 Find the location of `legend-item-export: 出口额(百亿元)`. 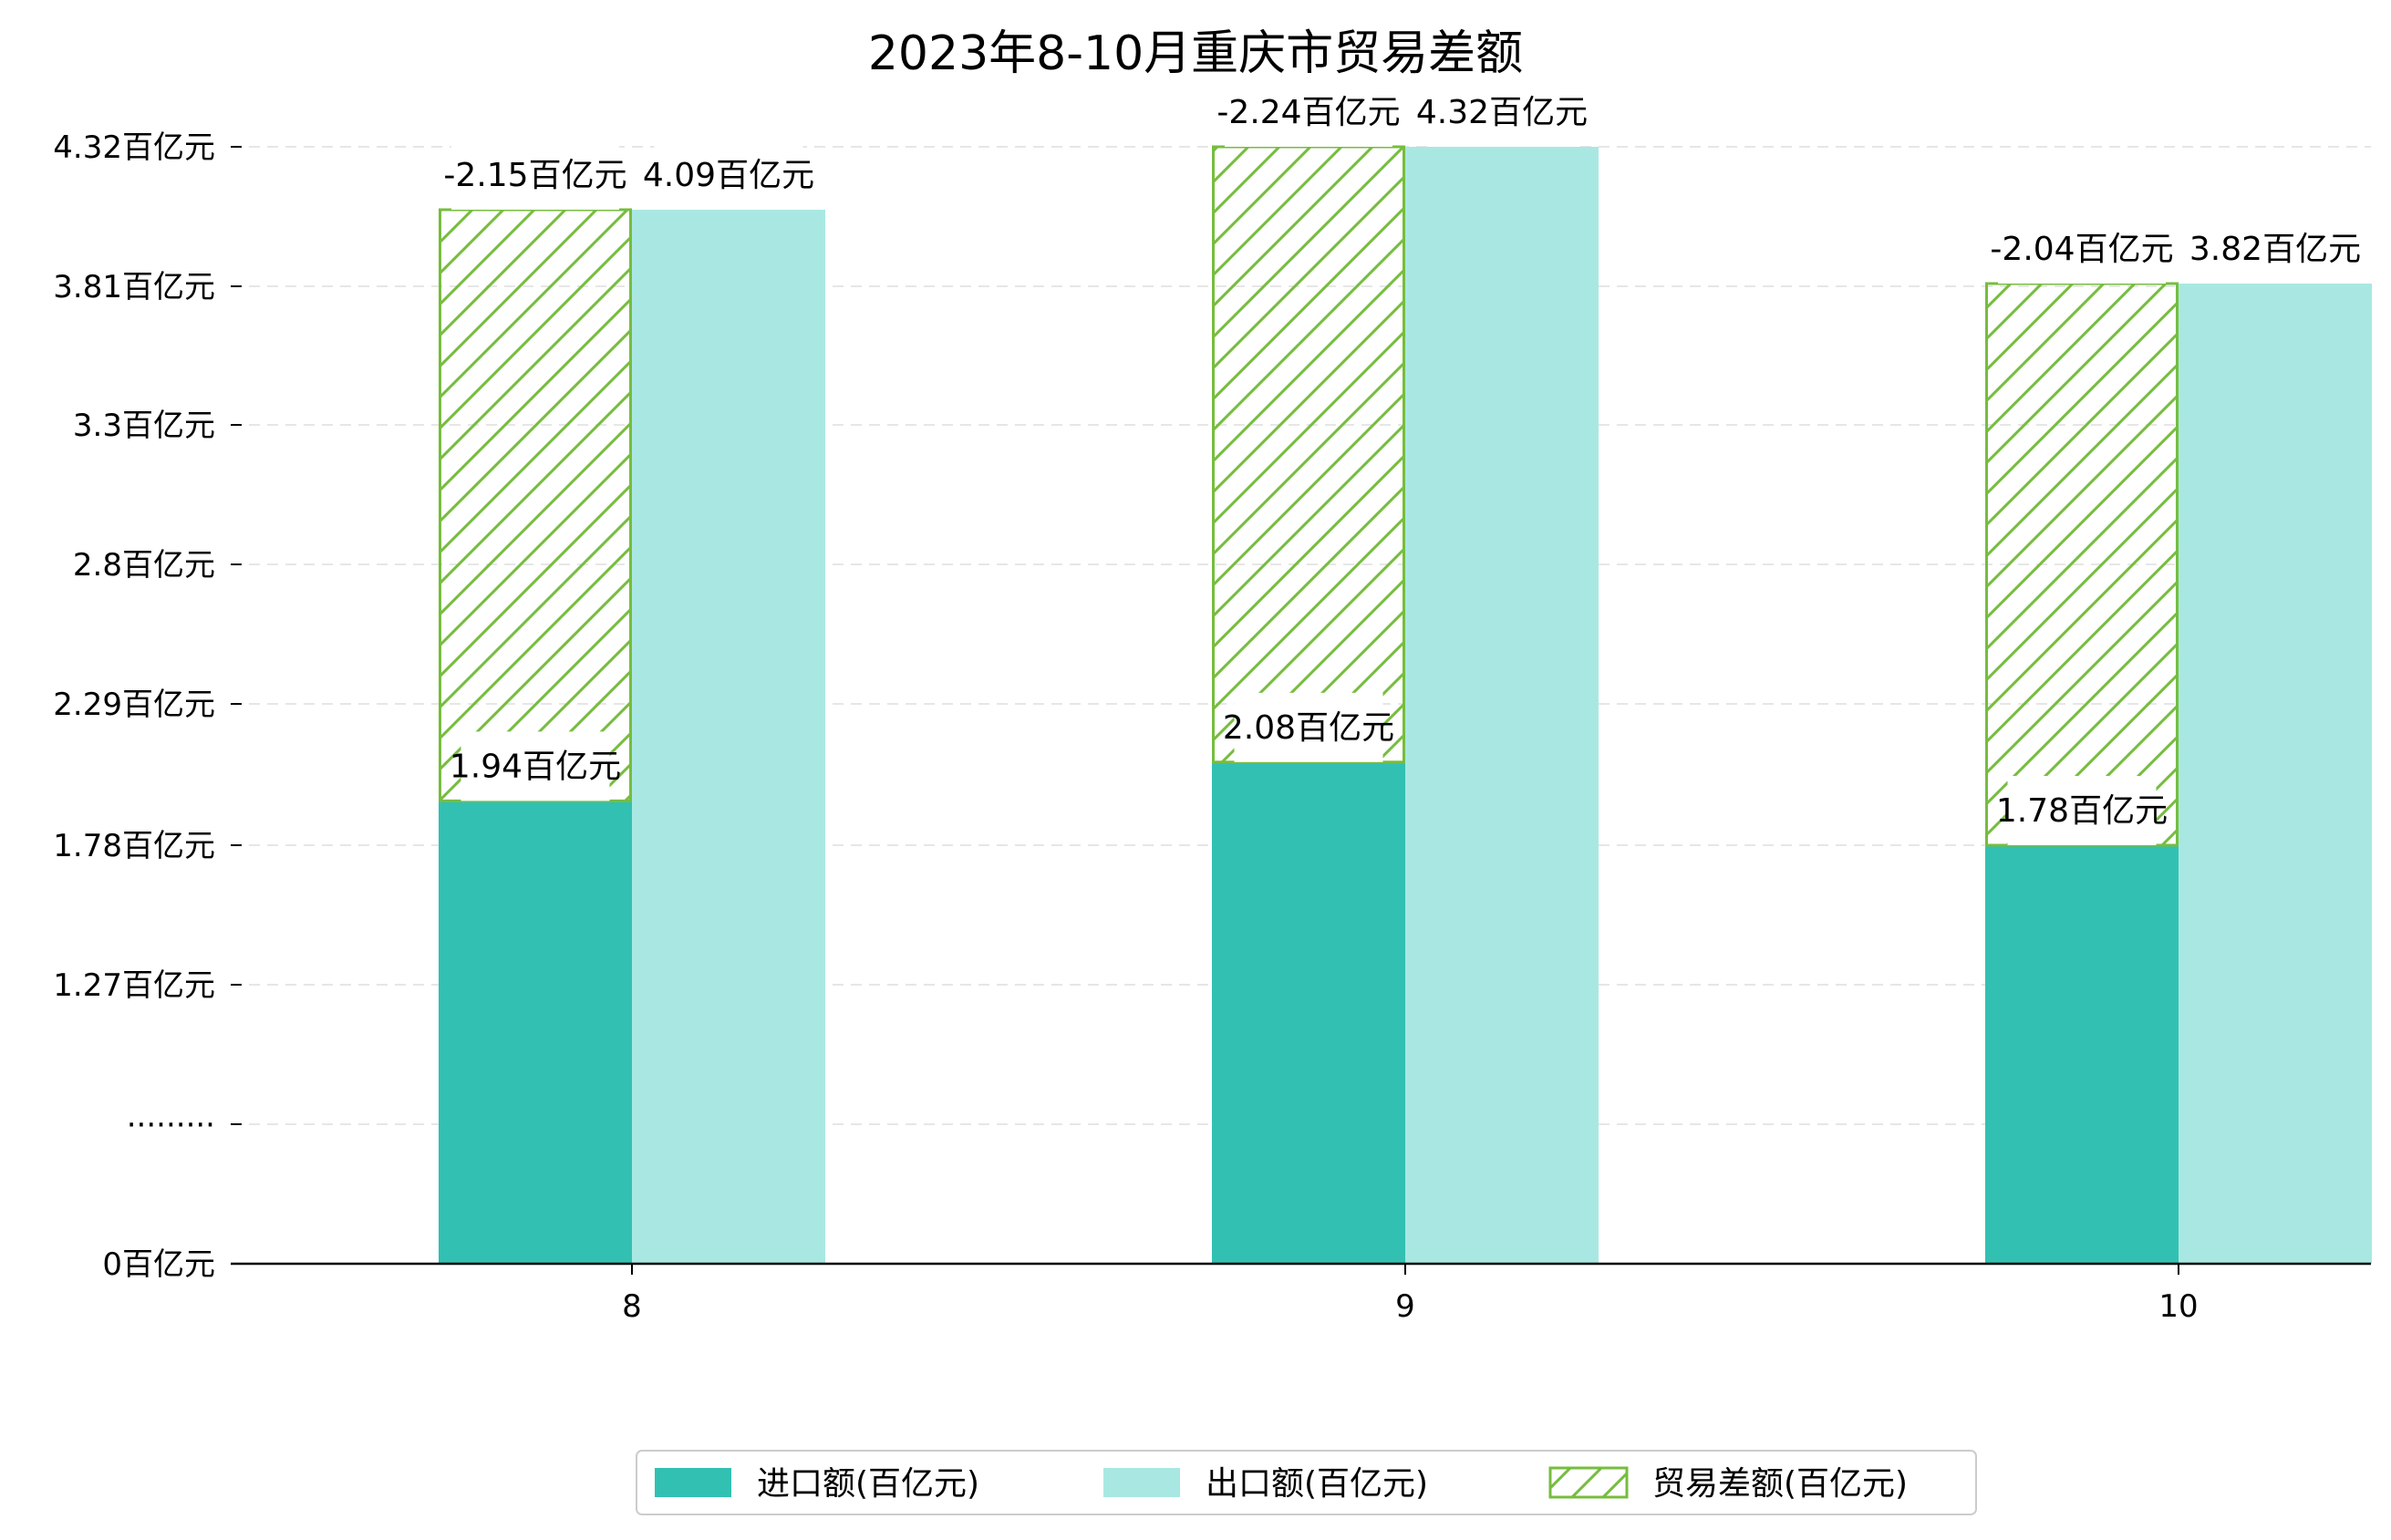

legend-item-export: 出口额(百亿元) is located at coordinates (1265, 1484).